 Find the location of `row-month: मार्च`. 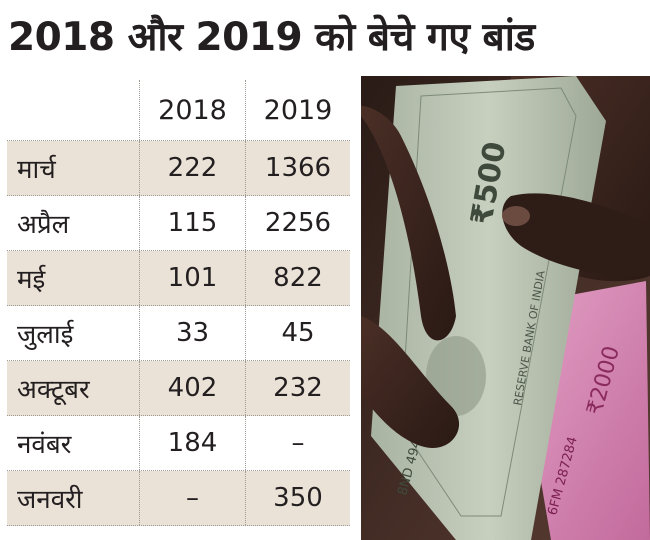

row-month: मार्च is located at coordinates (73, 168).